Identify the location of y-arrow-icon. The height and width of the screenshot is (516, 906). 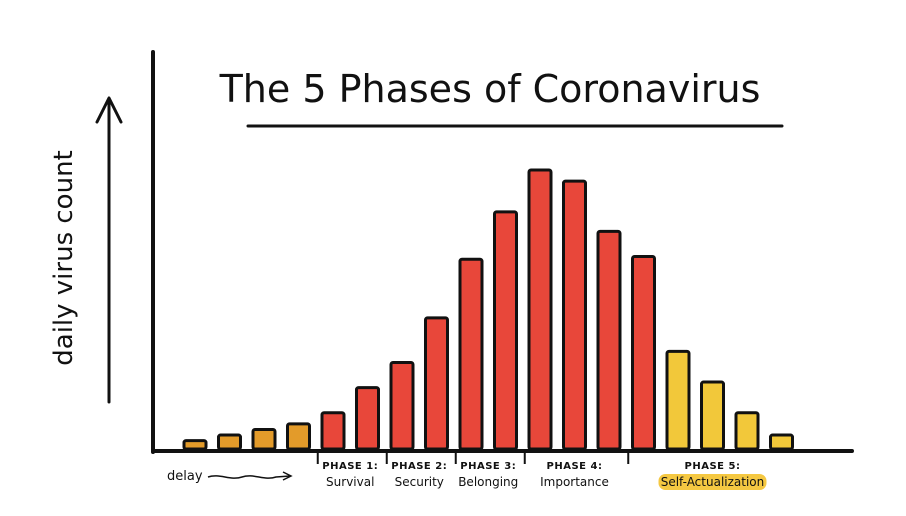
(109, 250).